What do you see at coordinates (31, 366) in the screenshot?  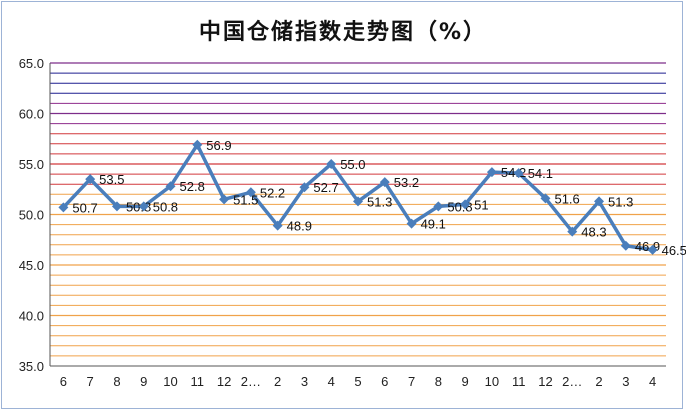 I see `y-tick-label: 35.0` at bounding box center [31, 366].